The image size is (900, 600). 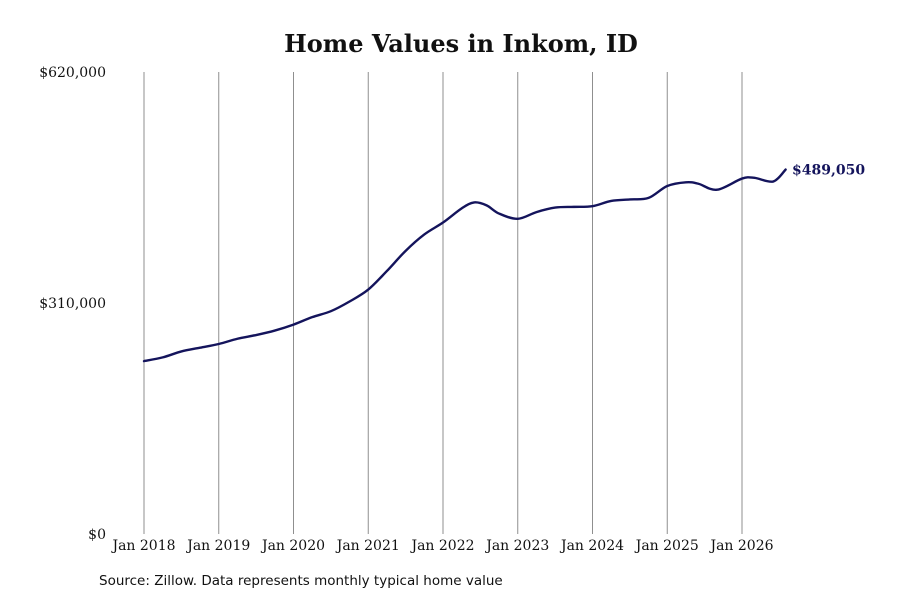 What do you see at coordinates (740, 546) in the screenshot?
I see `x-tick-label: Jan 2026` at bounding box center [740, 546].